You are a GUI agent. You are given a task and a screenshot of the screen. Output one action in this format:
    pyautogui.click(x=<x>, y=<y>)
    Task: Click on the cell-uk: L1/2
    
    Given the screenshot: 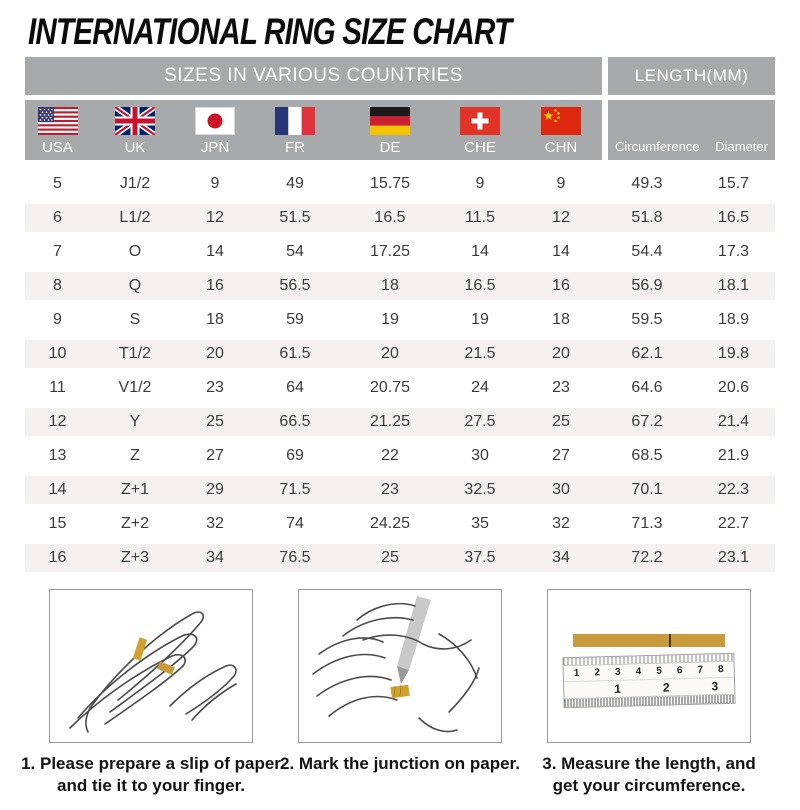 What is the action you would take?
    pyautogui.click(x=135, y=217)
    